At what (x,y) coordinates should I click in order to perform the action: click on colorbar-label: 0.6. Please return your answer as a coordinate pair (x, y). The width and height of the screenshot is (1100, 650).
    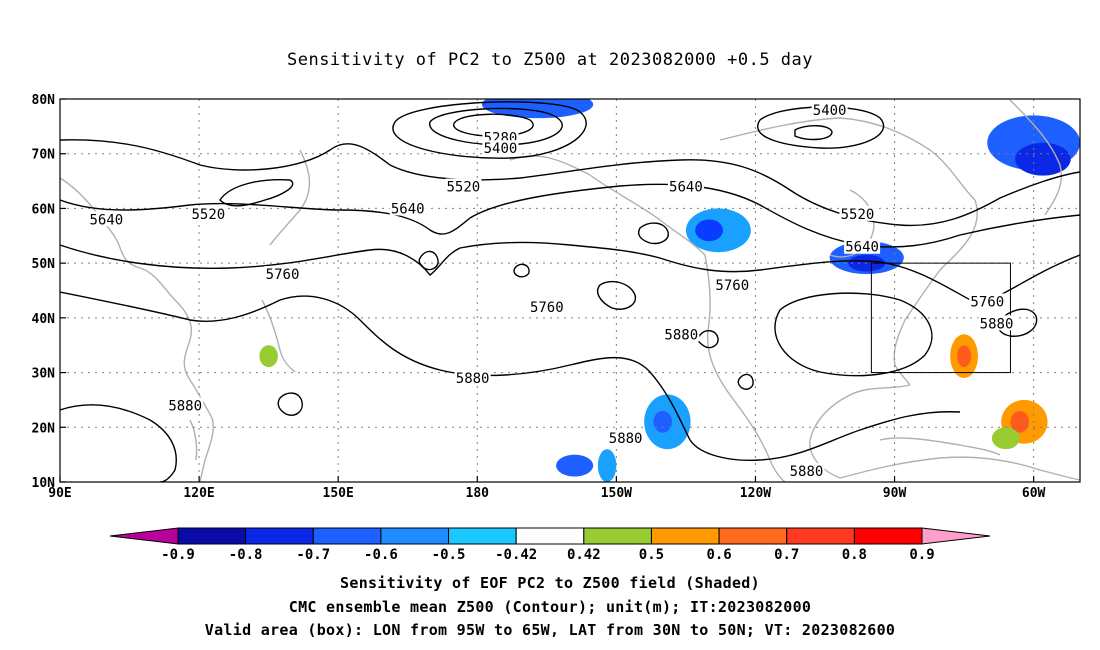
    Looking at the image, I should click on (718, 555).